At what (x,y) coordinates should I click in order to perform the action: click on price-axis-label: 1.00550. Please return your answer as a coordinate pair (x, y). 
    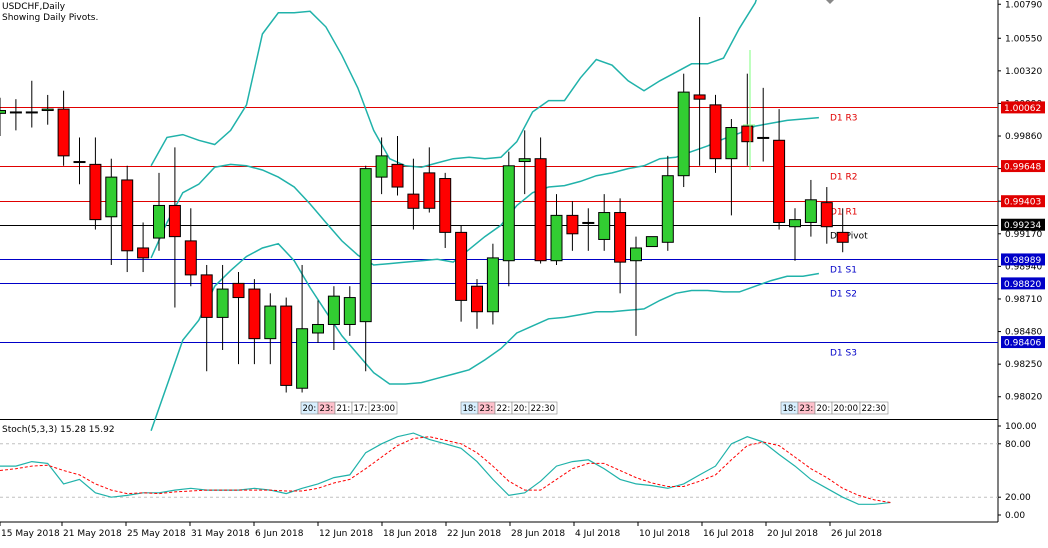
    Looking at the image, I should click on (1023, 39).